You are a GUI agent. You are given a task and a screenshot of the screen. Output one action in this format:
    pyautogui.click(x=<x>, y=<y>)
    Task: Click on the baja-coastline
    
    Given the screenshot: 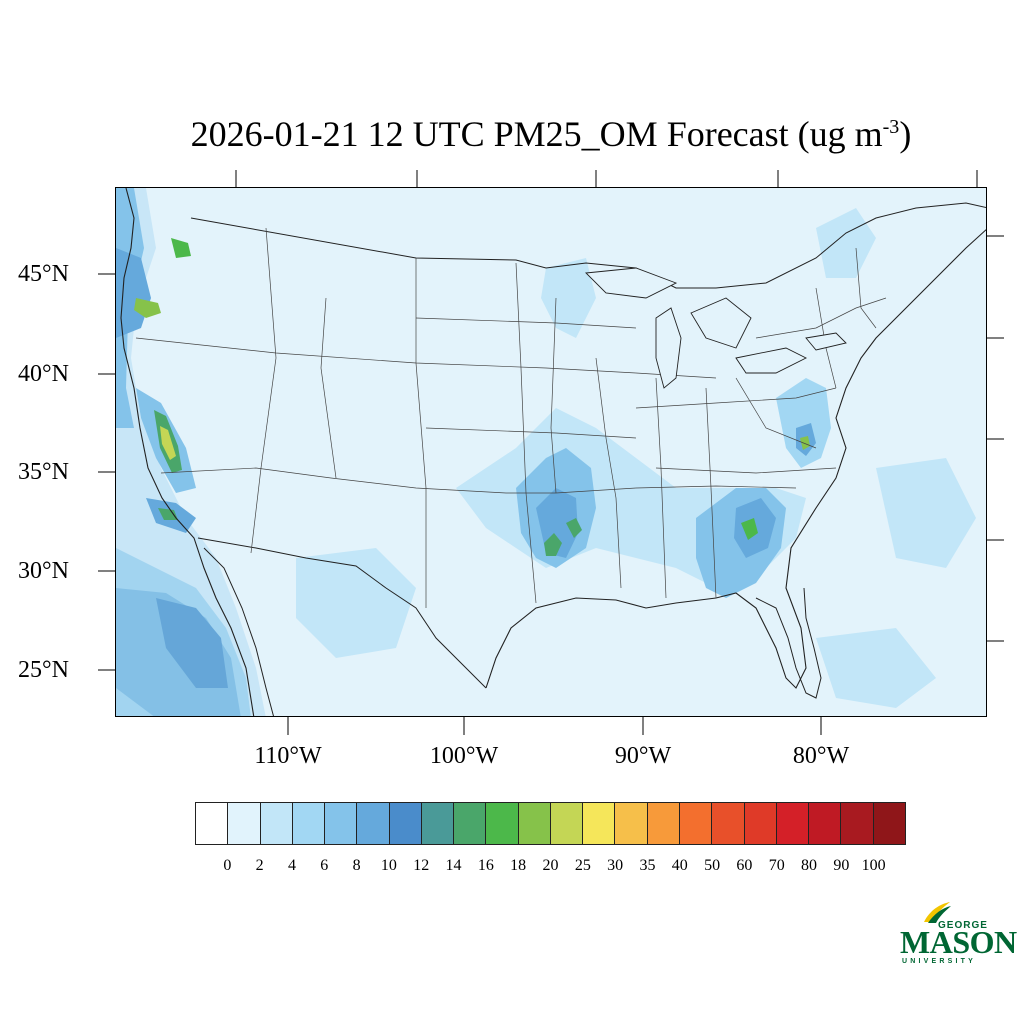 What is the action you would take?
    pyautogui.click(x=238, y=631)
    